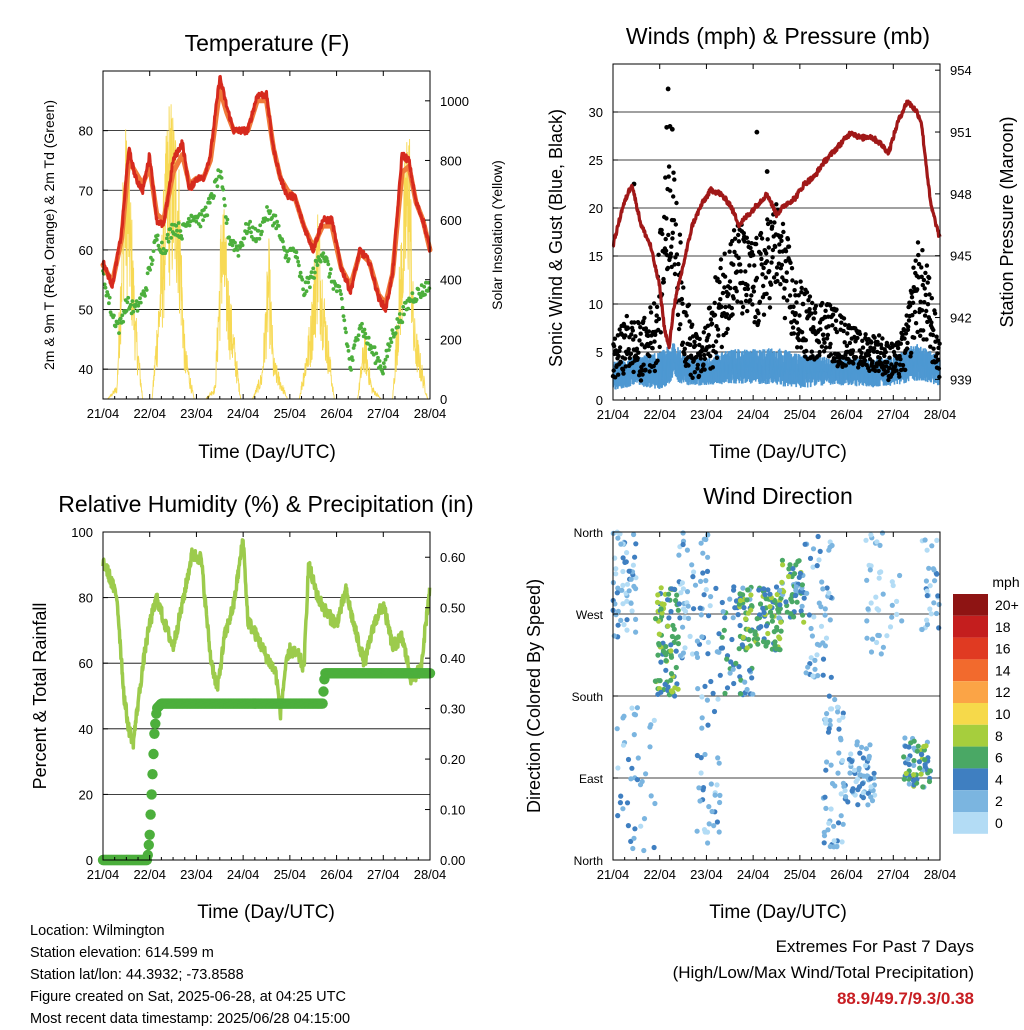  Describe the element at coordinates (1007, 221) in the screenshot. I see `pressure-ylabel: Station Pressure (Maroon)` at that location.